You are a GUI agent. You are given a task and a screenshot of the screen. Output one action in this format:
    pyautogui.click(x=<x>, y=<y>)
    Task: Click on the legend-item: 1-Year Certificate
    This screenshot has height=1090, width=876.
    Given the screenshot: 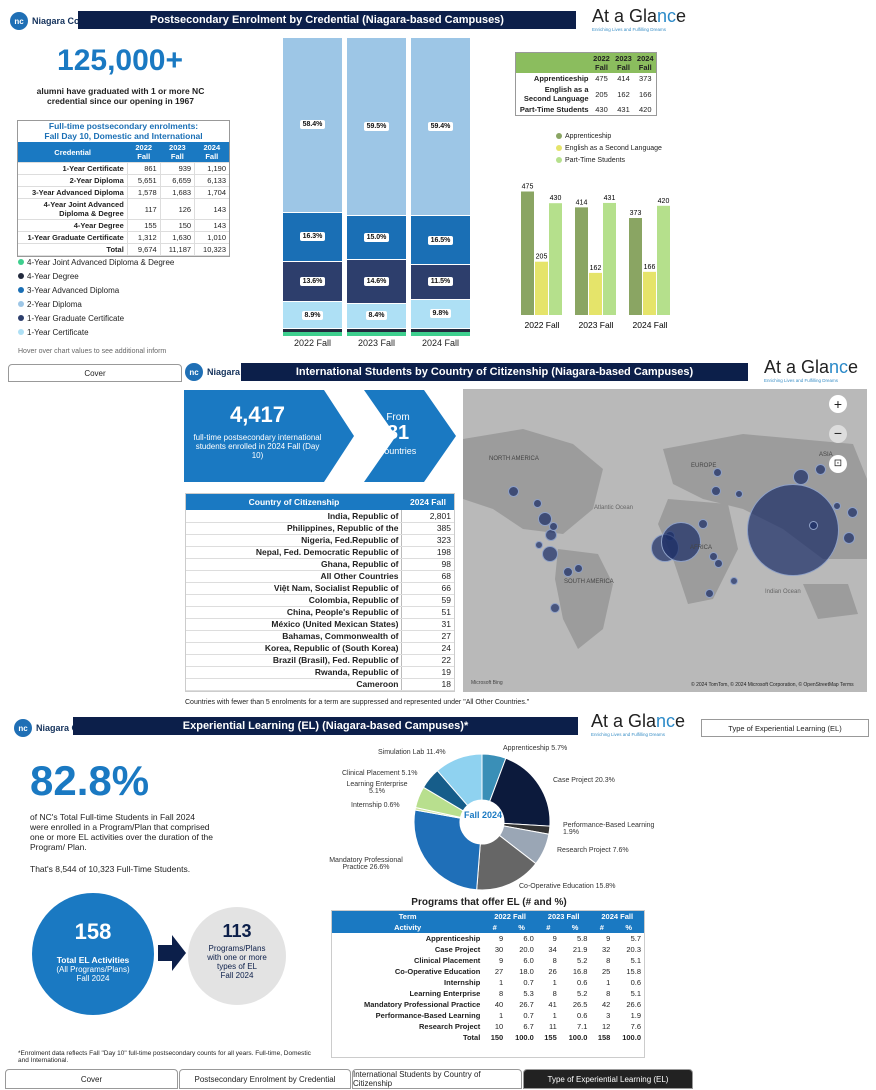 What is the action you would take?
    pyautogui.click(x=96, y=332)
    